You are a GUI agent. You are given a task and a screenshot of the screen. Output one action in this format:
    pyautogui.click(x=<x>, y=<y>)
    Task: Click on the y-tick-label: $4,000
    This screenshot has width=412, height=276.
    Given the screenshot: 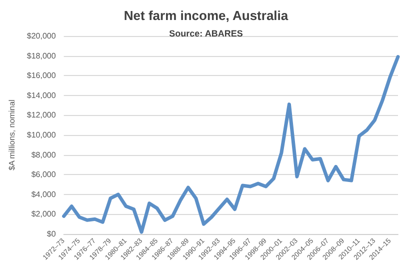 What is the action you would take?
    pyautogui.click(x=43, y=194)
    